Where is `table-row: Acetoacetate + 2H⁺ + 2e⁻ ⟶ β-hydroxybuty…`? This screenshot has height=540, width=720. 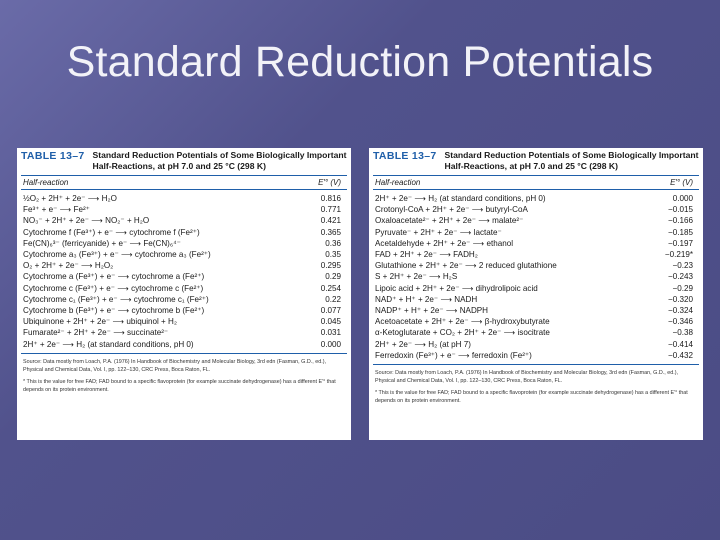 table-row: Acetoacetate + 2H⁺ + 2e⁻ ⟶ β-hydroxybuty… is located at coordinates (536, 321).